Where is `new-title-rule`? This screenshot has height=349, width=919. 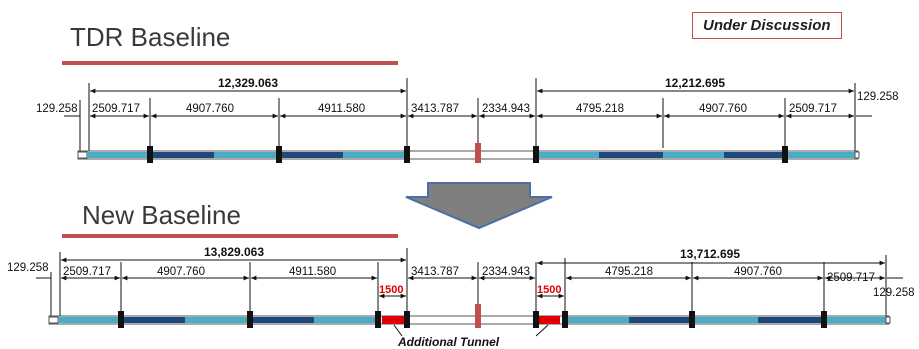
new-title-rule is located at coordinates (230, 236).